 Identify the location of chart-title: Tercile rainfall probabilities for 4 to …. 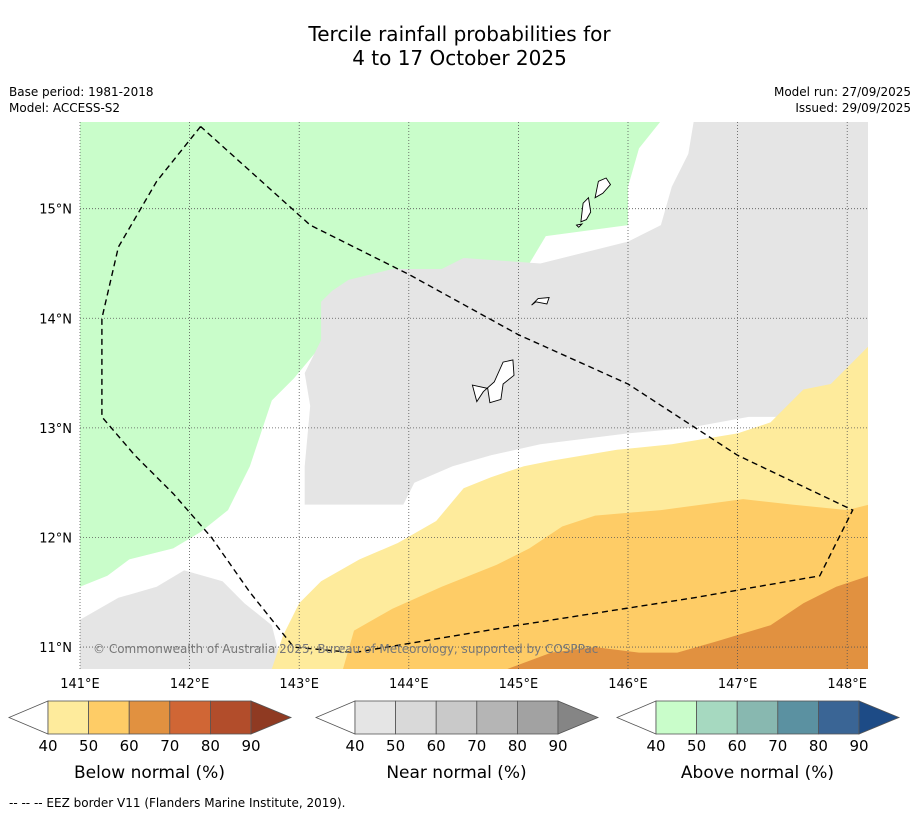
(459, 46).